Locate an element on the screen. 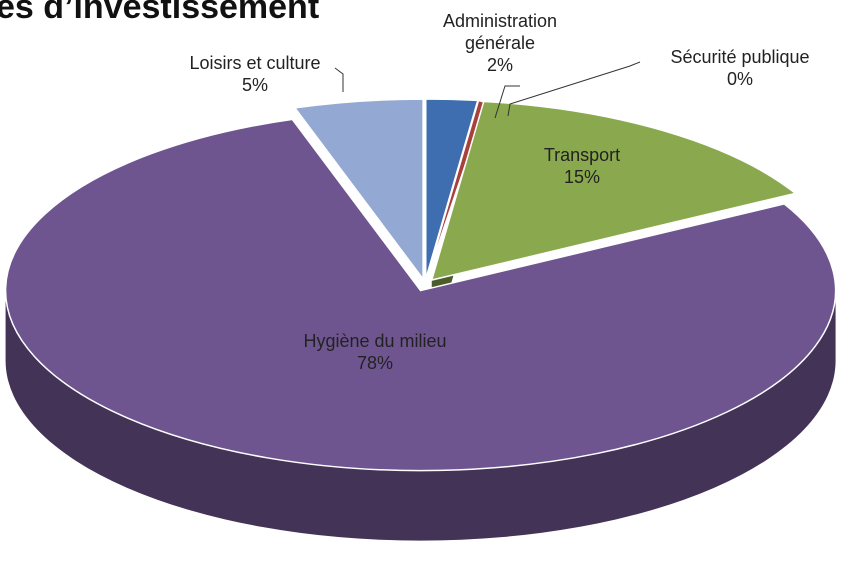 The height and width of the screenshot is (570, 843). slice-label: Administration générale is located at coordinates (500, 32).